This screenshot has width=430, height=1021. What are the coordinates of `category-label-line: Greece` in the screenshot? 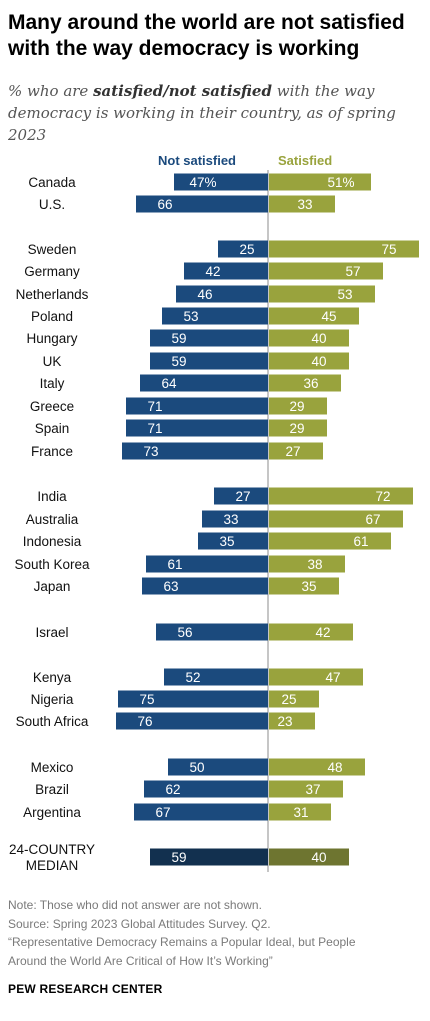 It's located at (52, 406).